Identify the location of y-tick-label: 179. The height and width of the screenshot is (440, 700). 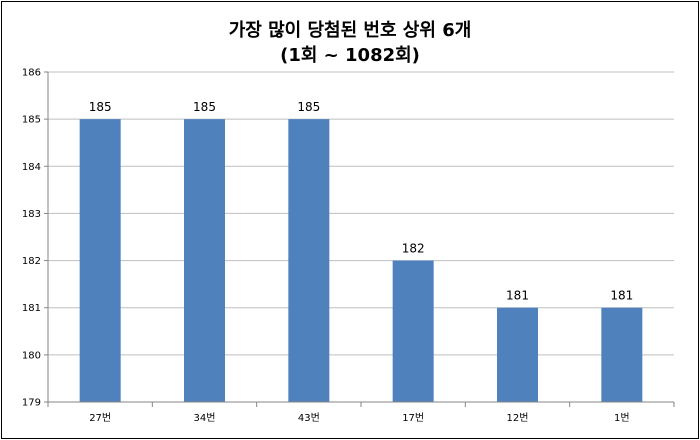
(31, 403).